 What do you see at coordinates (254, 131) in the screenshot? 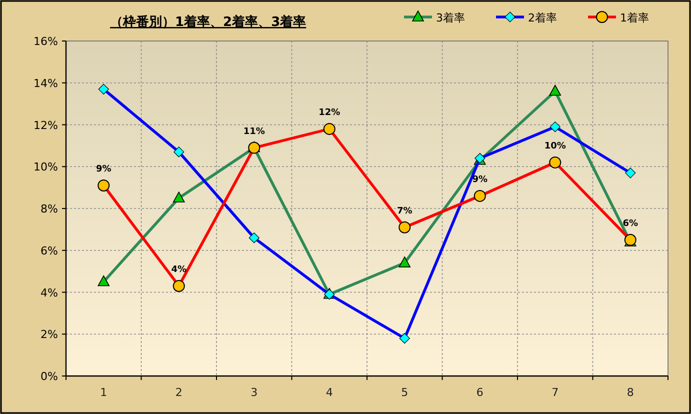
I see `data-label: 11%` at bounding box center [254, 131].